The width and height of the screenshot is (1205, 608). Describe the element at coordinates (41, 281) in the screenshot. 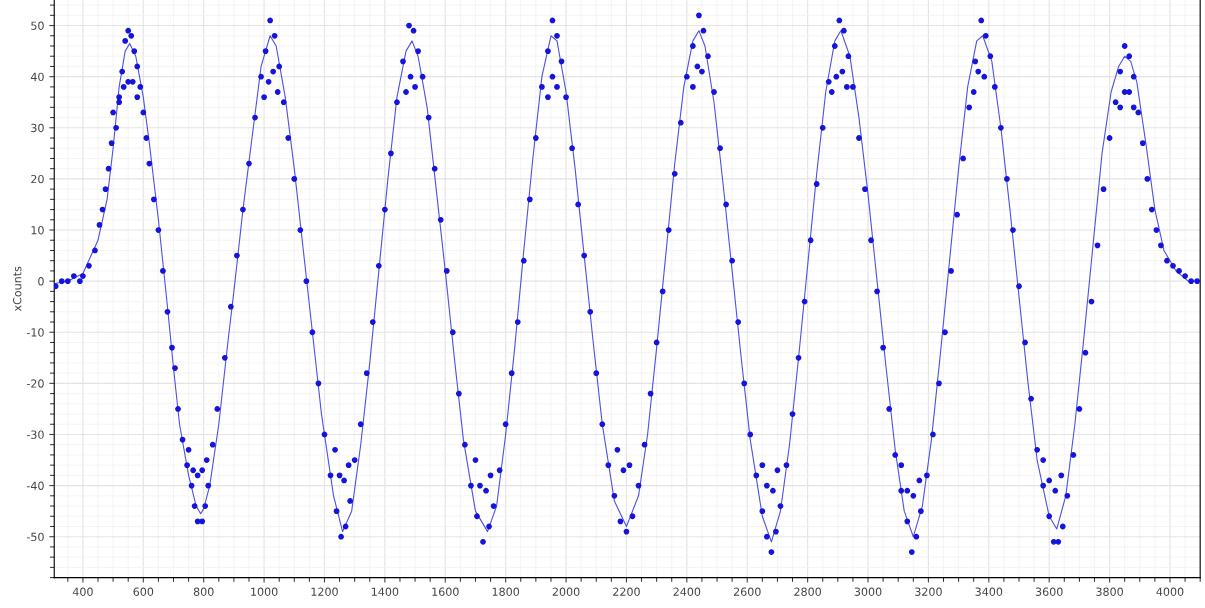

I see `y-tick-label: 0` at that location.